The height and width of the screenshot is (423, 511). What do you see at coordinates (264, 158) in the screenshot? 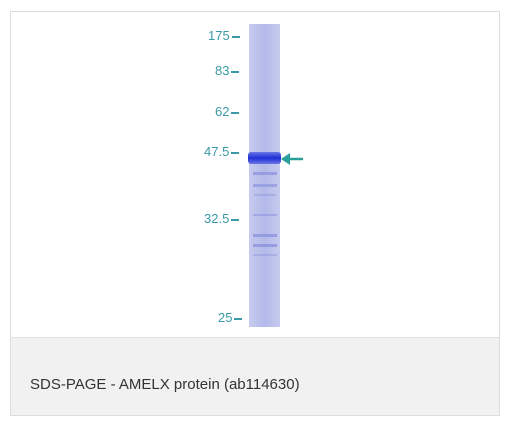
I see `main-band` at bounding box center [264, 158].